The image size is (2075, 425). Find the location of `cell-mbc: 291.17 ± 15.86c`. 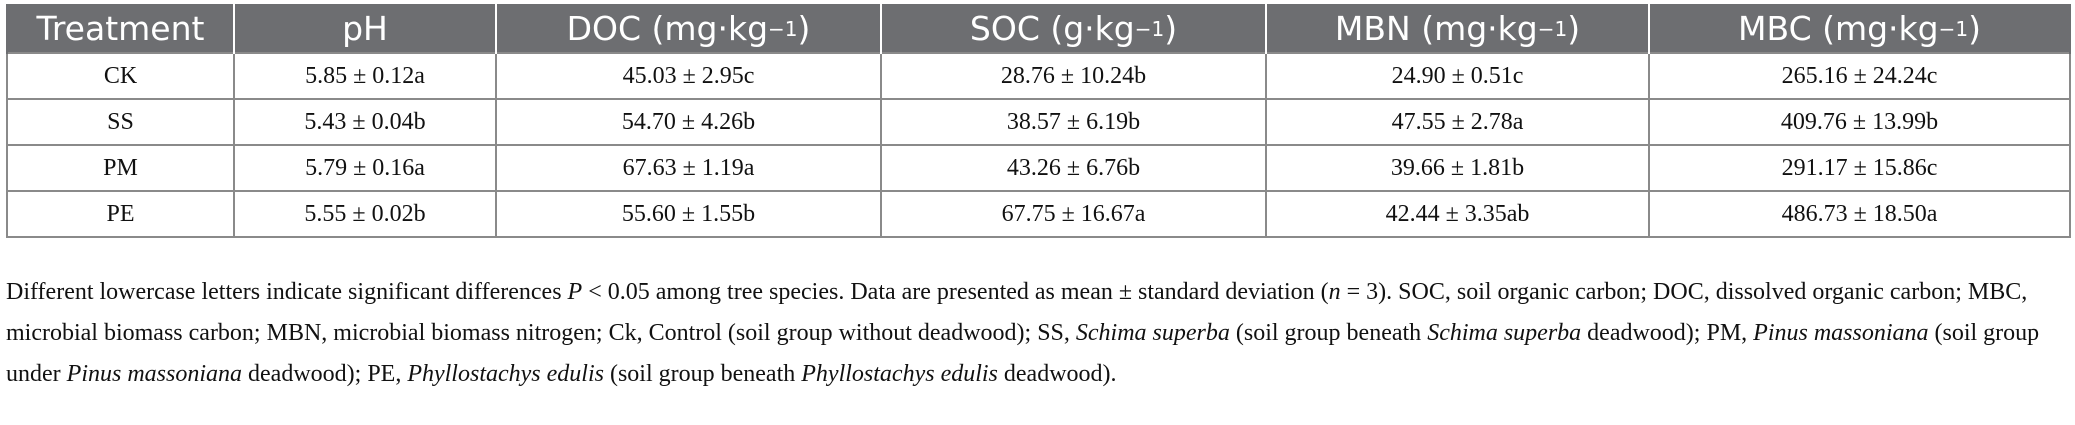

cell-mbc: 291.17 ± 15.86c is located at coordinates (1859, 168).